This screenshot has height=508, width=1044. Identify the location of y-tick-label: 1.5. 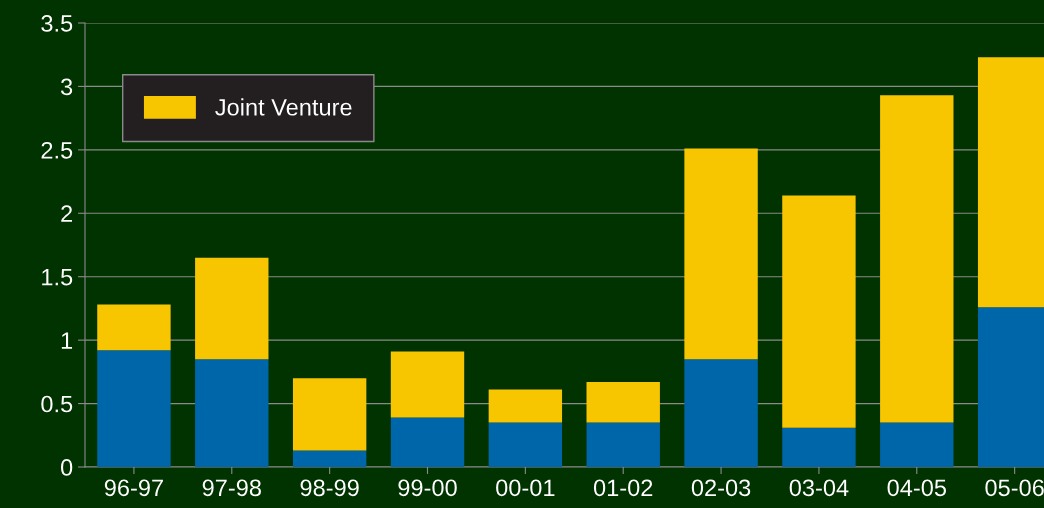
(57, 277).